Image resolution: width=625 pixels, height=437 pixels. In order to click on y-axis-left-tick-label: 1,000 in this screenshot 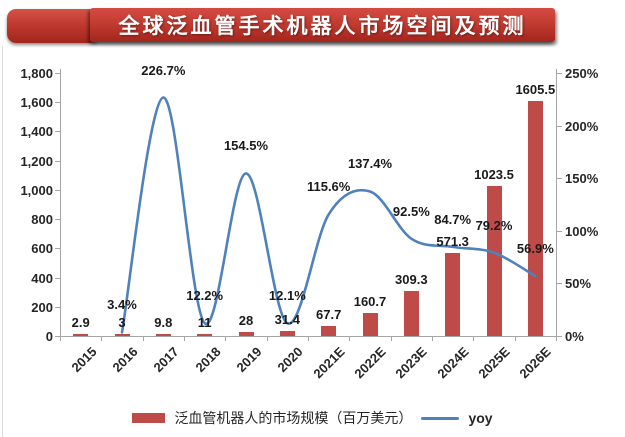, I will do `click(36, 190)`.